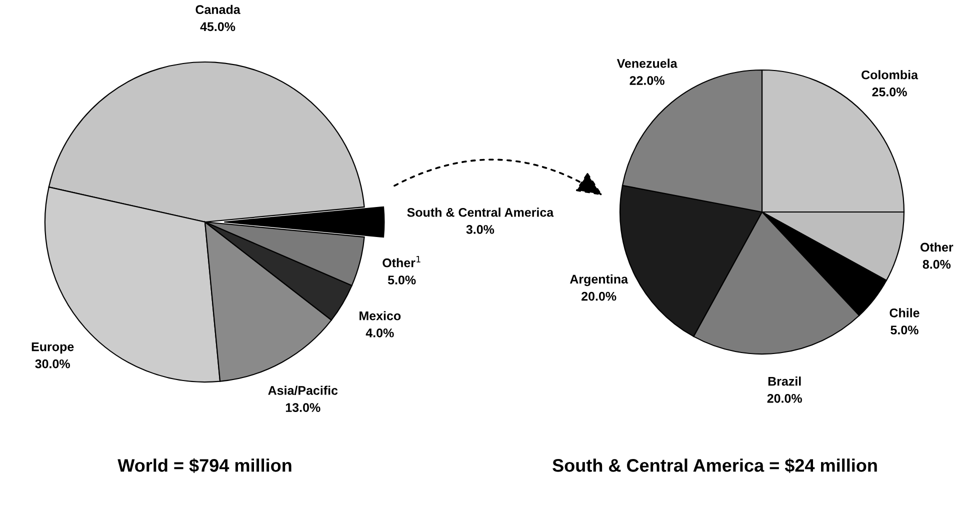 The height and width of the screenshot is (512, 978). What do you see at coordinates (480, 229) in the screenshot?
I see `data-label: 3.0%` at bounding box center [480, 229].